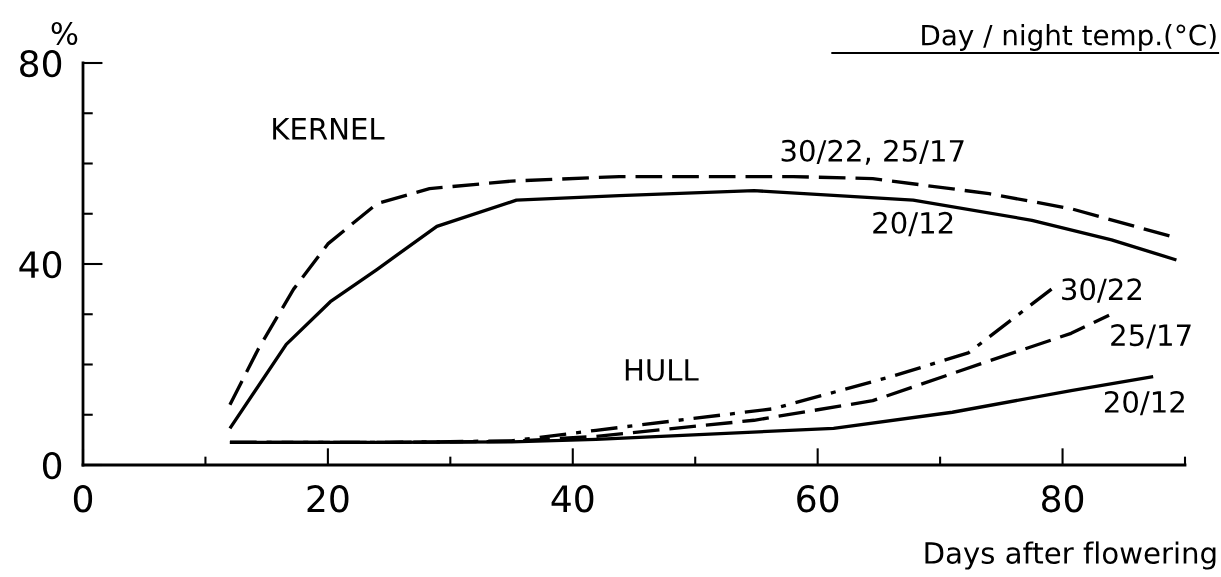 The height and width of the screenshot is (577, 1221). Describe the element at coordinates (41, 63) in the screenshot. I see `y-tick-label: 80` at that location.